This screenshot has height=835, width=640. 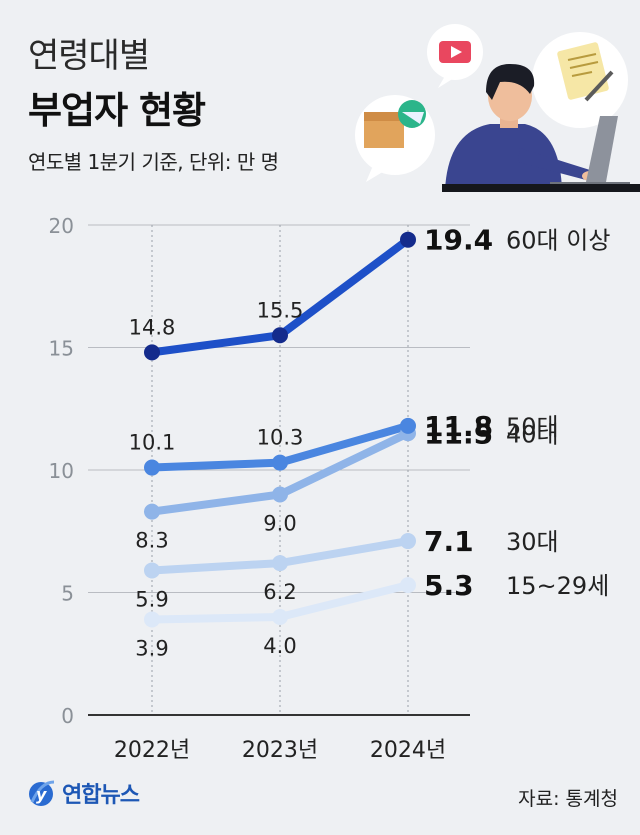 I want to click on y-tick-label: 5, so click(x=67, y=594).